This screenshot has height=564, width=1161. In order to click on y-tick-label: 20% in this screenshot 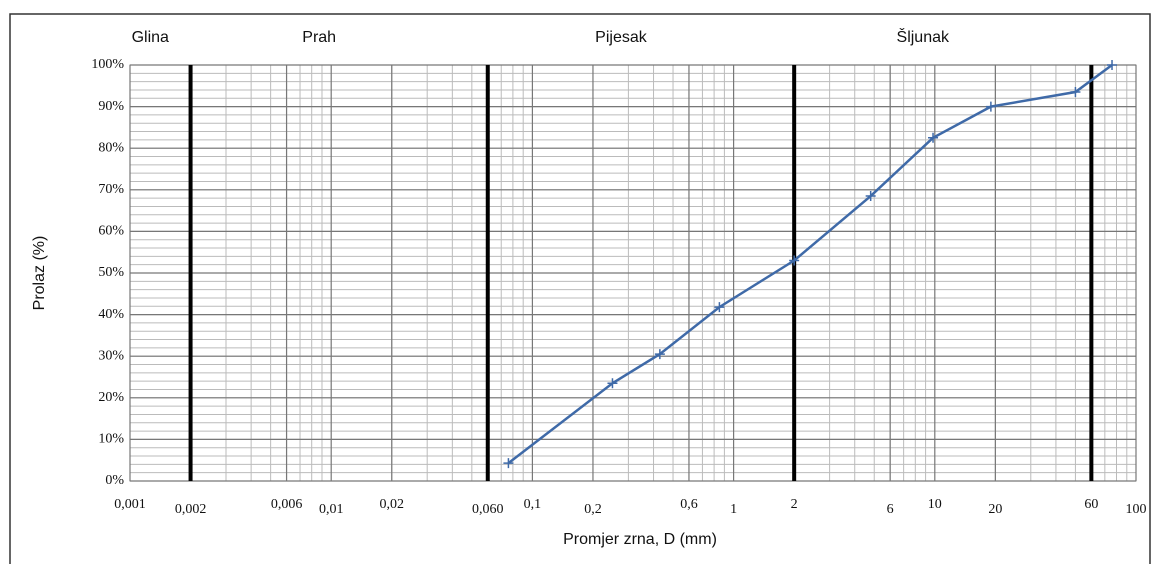, I will do `click(111, 397)`.